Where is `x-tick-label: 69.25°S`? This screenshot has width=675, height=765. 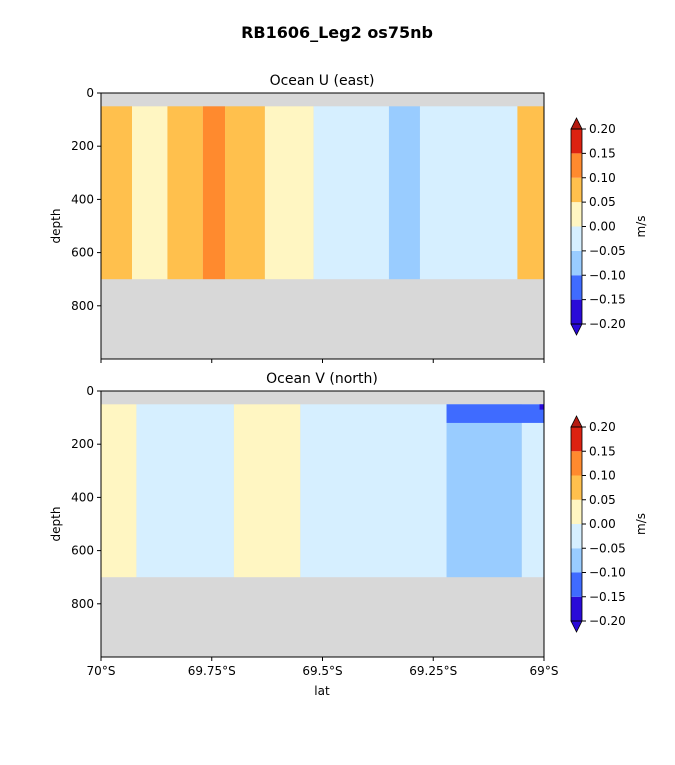 x-tick-label: 69.25°S is located at coordinates (433, 671).